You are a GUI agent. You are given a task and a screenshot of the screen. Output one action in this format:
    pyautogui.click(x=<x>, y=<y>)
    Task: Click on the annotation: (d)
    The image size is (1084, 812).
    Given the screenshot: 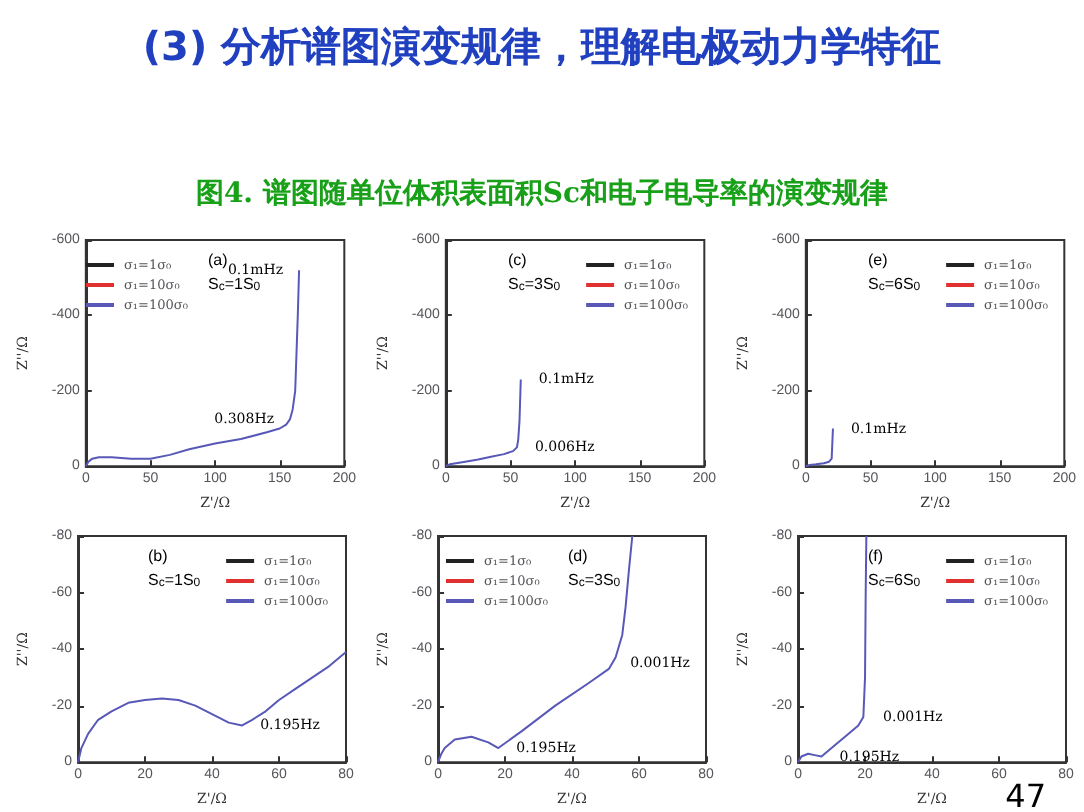 What is the action you would take?
    pyautogui.click(x=578, y=556)
    